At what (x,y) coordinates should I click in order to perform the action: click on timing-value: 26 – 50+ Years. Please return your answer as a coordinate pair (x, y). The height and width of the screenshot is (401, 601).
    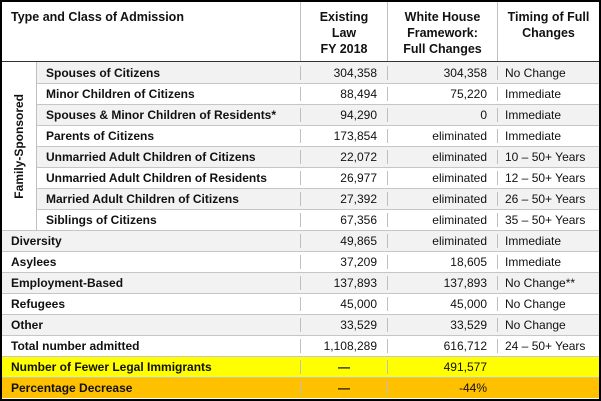
    Looking at the image, I should click on (548, 199).